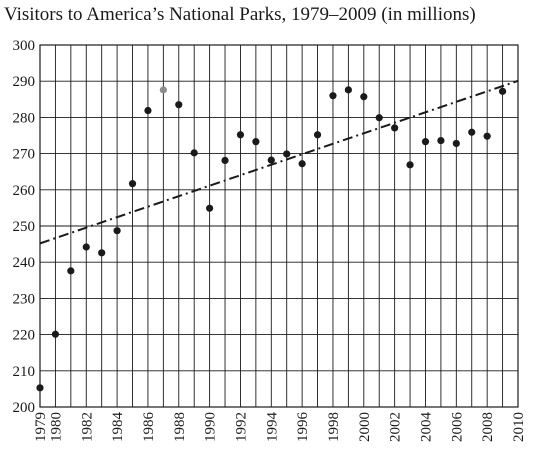  I want to click on y-tick-label: 200, so click(24, 408).